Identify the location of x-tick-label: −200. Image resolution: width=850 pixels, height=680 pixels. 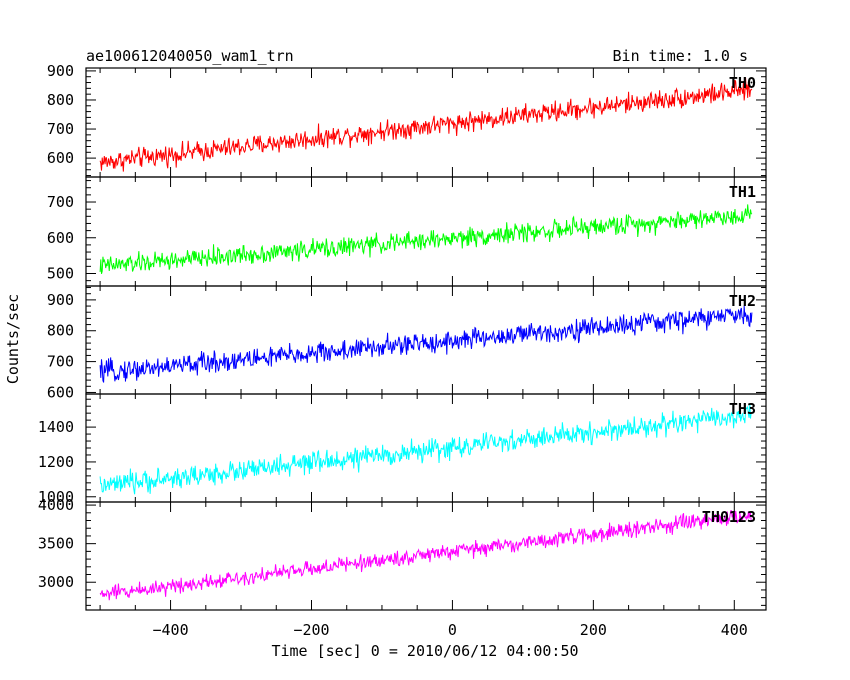
(311, 630).